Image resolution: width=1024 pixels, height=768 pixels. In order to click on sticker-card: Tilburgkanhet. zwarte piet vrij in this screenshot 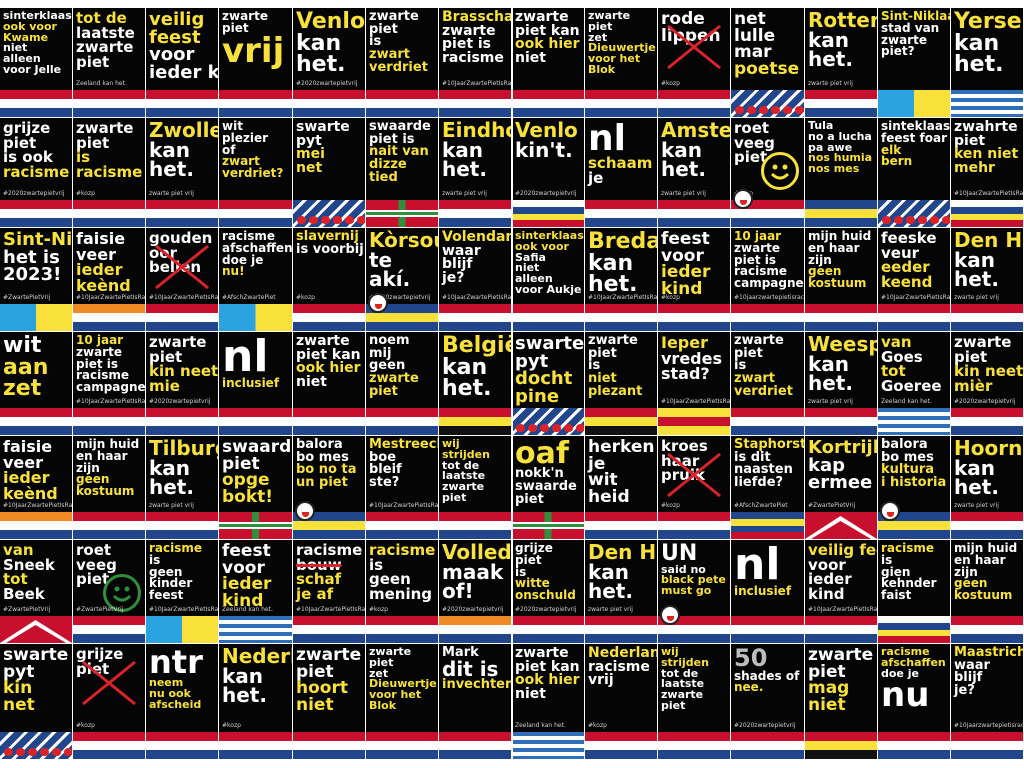, I will do `click(182, 488)`.